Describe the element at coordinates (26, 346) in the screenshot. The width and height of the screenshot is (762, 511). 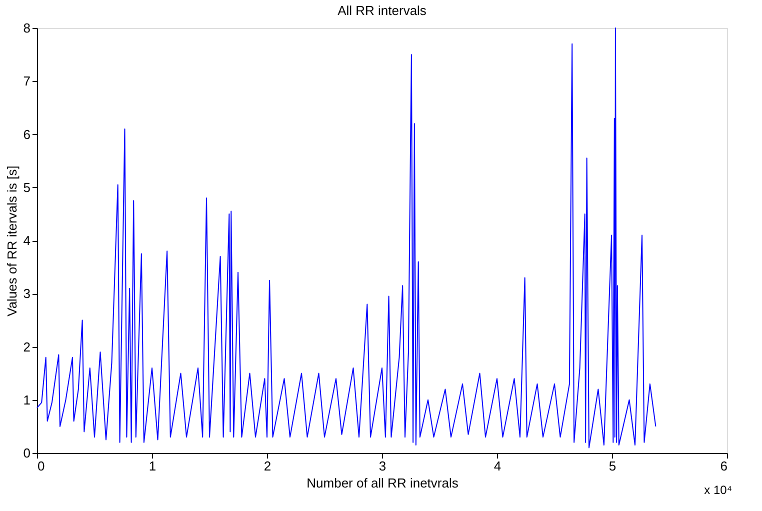
I see `y-tick-label: 2` at that location.